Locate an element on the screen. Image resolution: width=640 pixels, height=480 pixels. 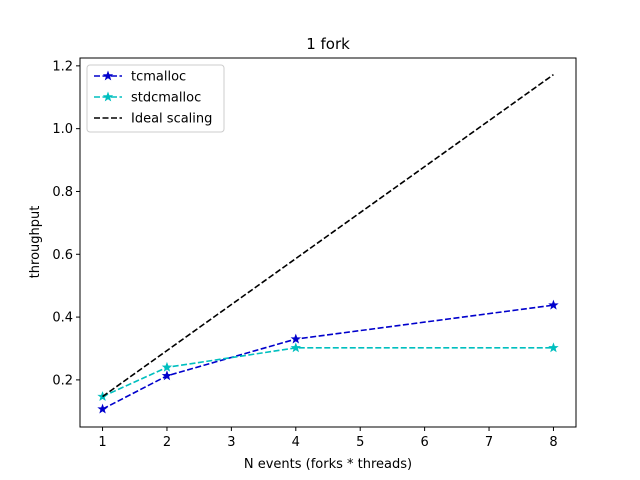
y-axis-label: throughput is located at coordinates (35, 242).